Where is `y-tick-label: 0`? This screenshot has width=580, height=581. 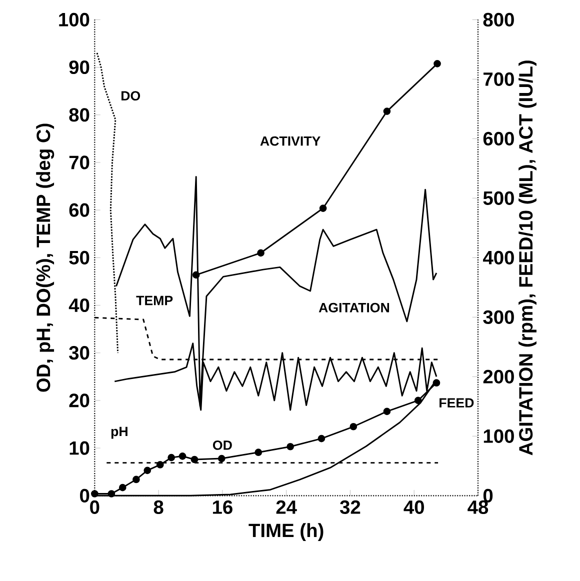
y-tick-label: 0 is located at coordinates (85, 495).